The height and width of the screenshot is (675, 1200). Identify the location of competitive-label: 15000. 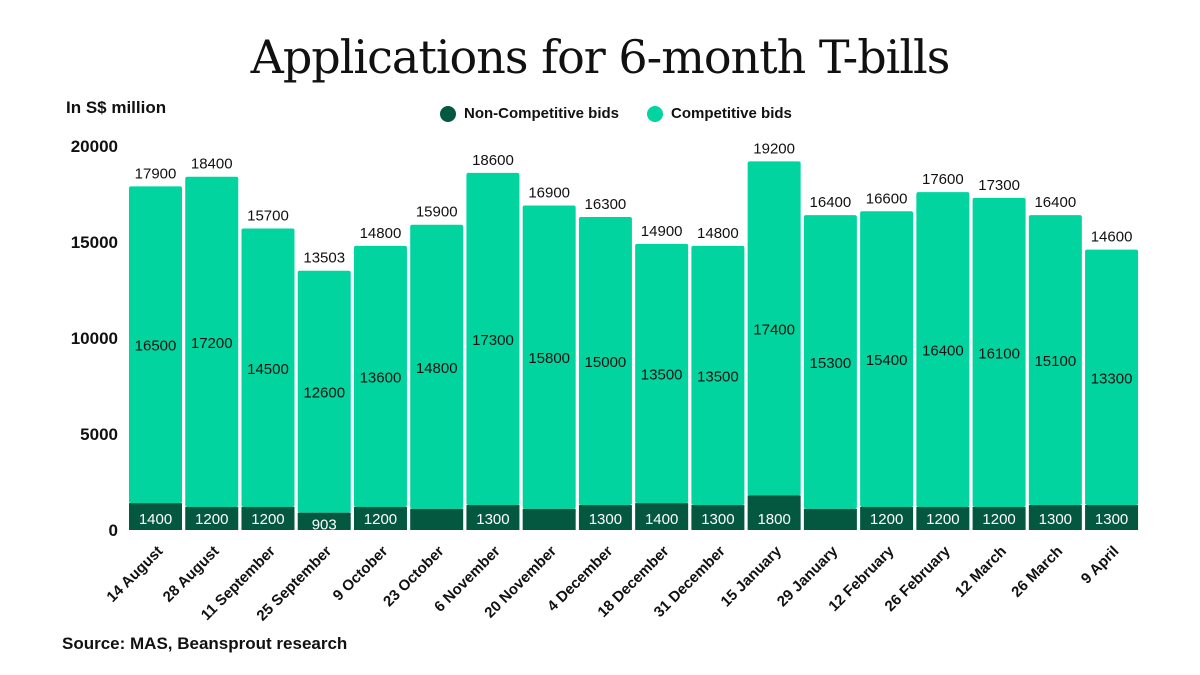
(606, 362).